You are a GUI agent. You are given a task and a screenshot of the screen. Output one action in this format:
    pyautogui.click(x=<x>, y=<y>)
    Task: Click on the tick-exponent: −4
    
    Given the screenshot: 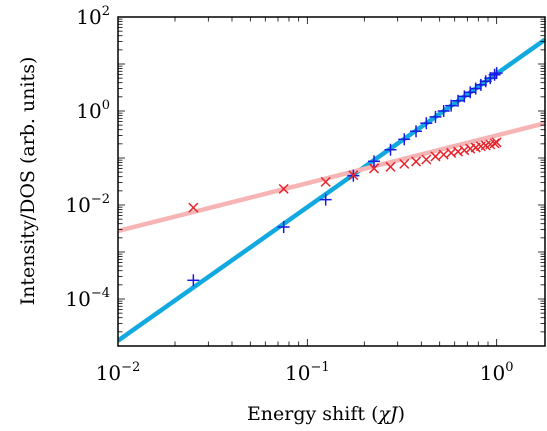 What is the action you would take?
    pyautogui.click(x=100, y=293)
    